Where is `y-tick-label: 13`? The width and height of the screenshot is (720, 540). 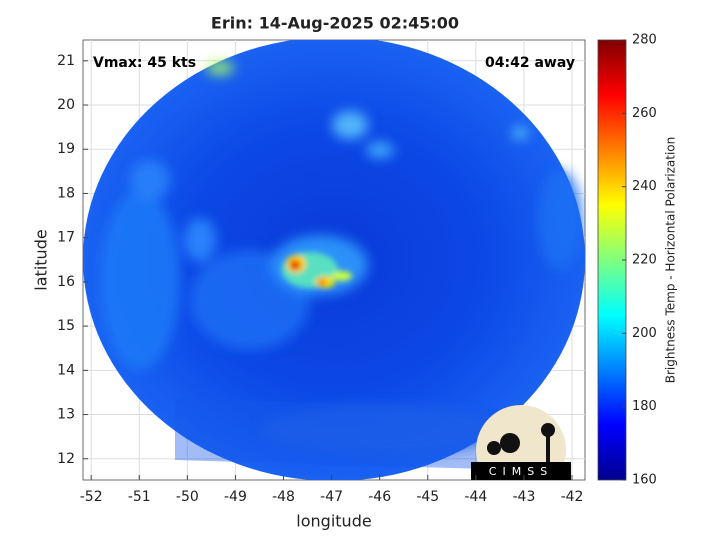 y-tick-label: 13 is located at coordinates (66, 415).